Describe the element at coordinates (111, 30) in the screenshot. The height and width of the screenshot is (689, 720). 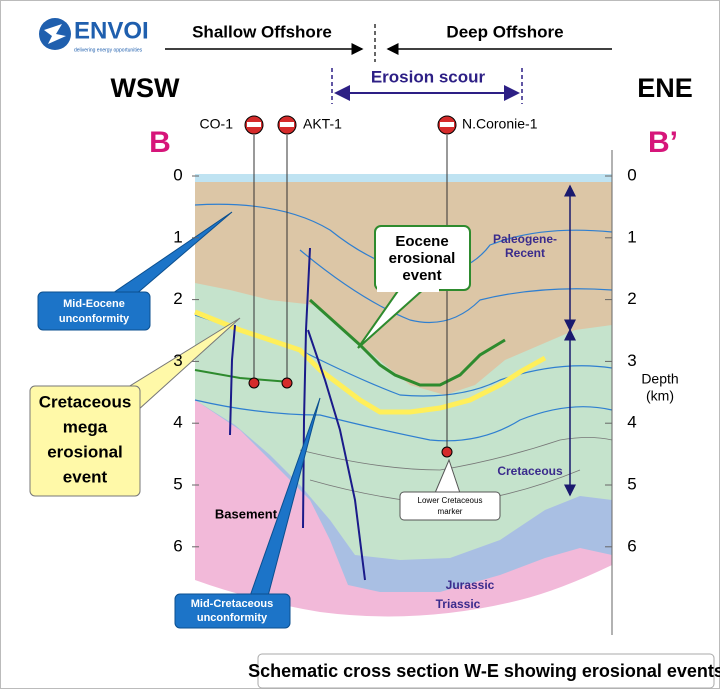
I see `logo-text: ENVOI` at that location.